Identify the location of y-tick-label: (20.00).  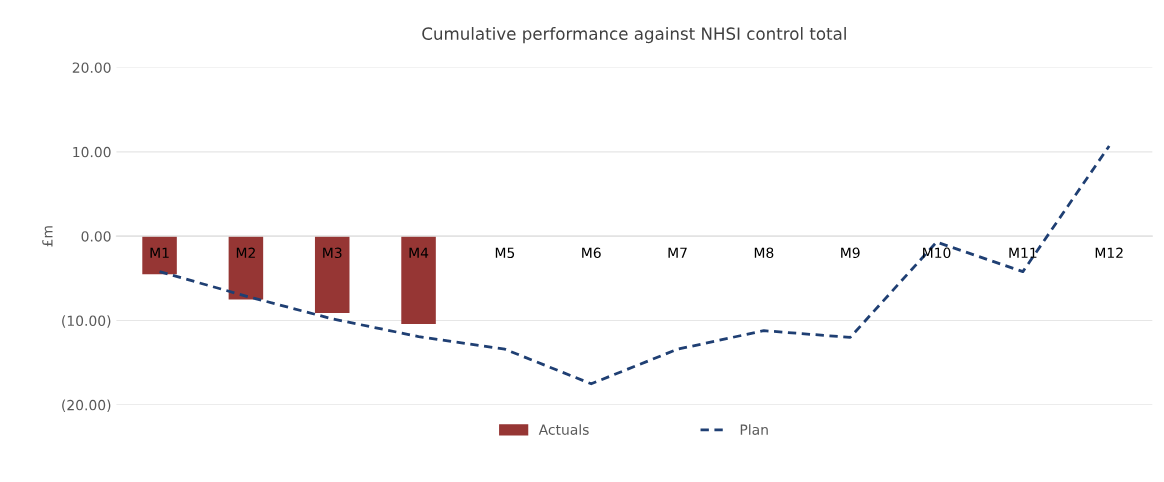
(86, 405).